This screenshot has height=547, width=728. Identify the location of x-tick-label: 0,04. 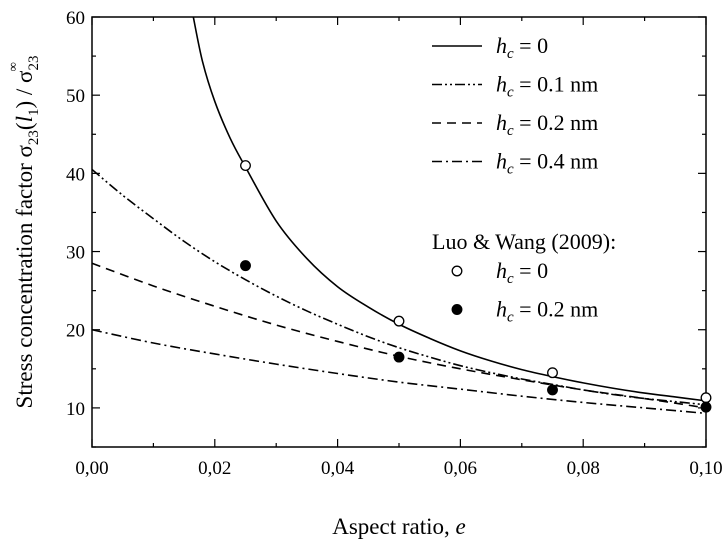
(338, 468).